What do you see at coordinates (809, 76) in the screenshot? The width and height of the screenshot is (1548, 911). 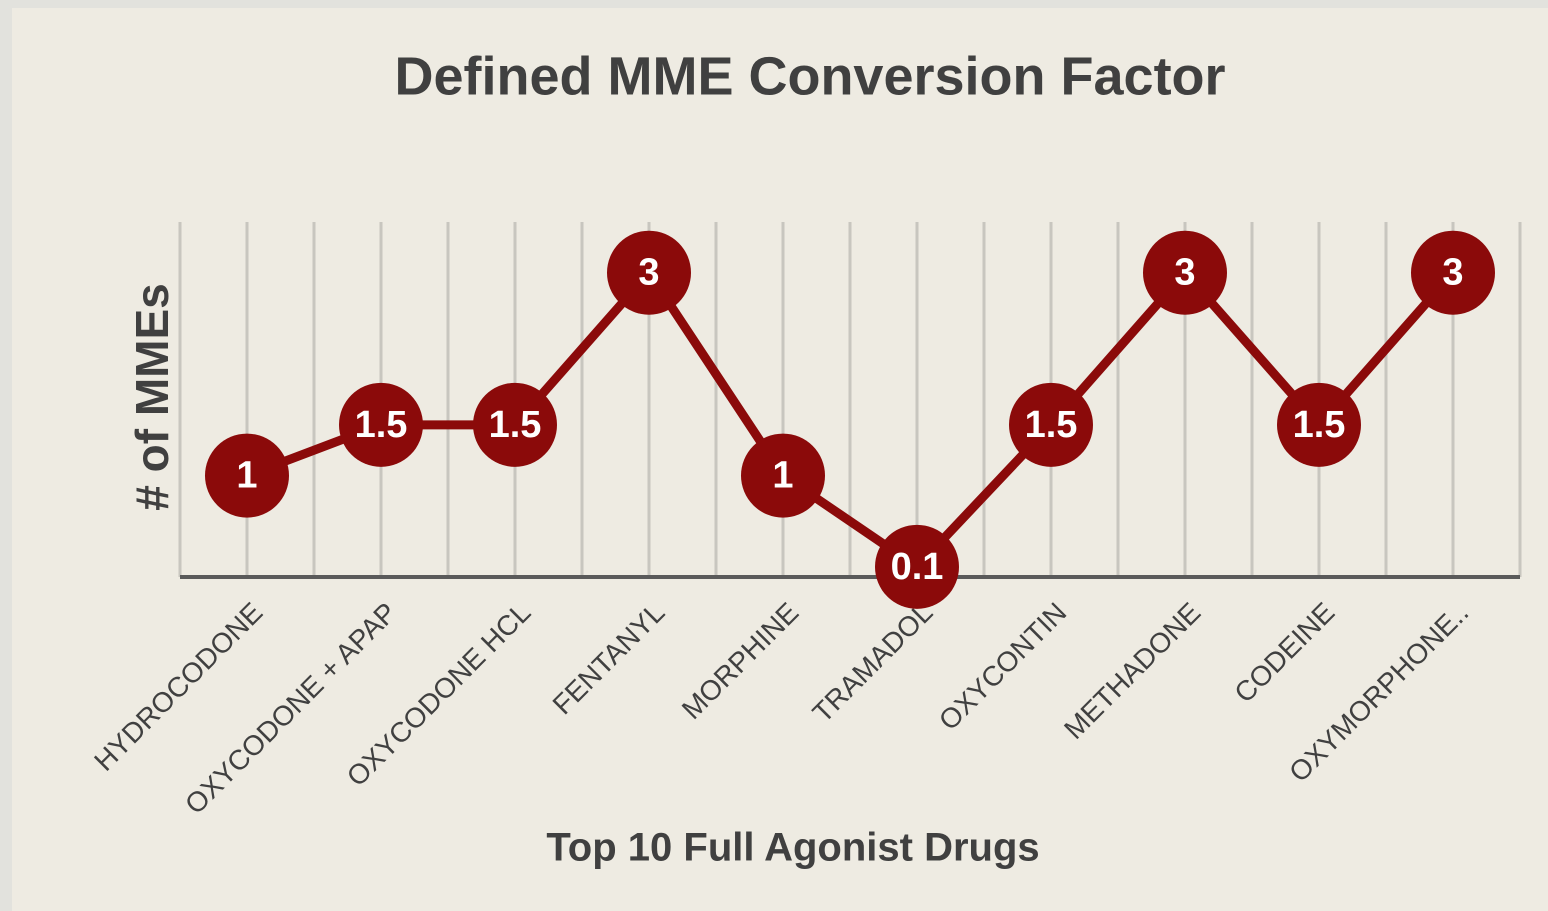 I see `chart-title: Defined MME Conversion Factor` at bounding box center [809, 76].